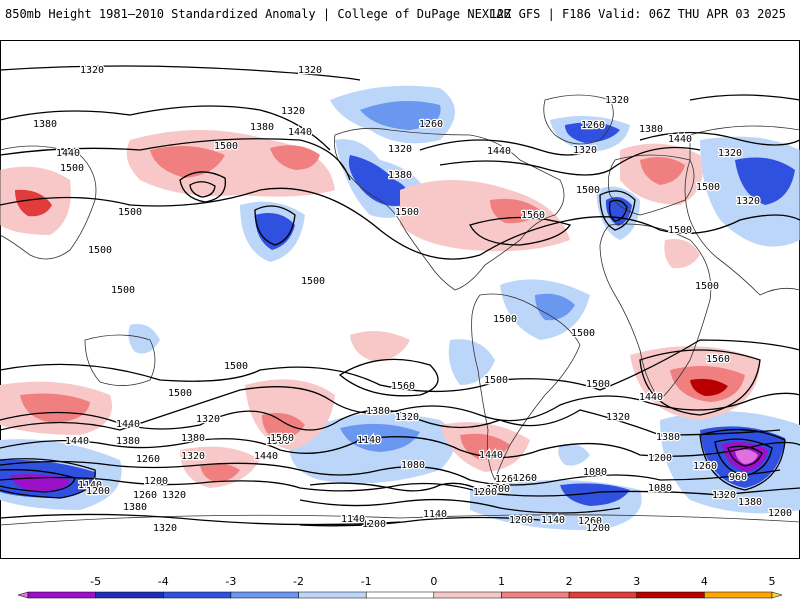 This screenshot has width=800, height=600. Describe the element at coordinates (617, 210) in the screenshot. I see `contour-low-rings-atlantic` at that location.